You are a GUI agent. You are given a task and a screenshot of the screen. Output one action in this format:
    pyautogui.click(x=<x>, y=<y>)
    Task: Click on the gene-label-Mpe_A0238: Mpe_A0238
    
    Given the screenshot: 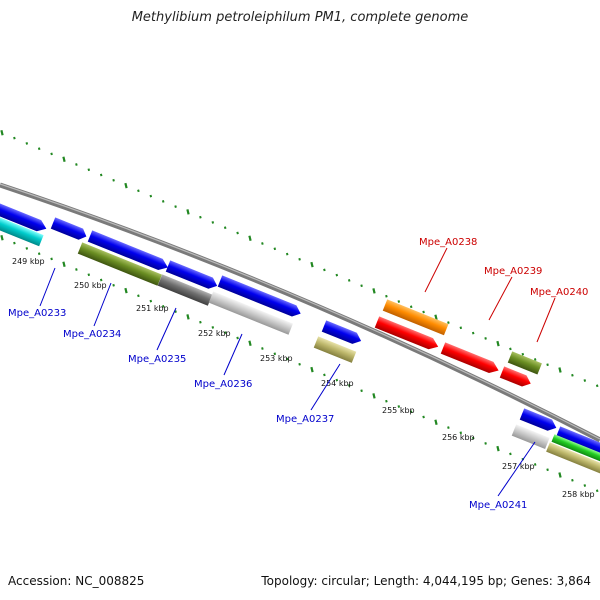 What is the action you would take?
    pyautogui.click(x=448, y=242)
    